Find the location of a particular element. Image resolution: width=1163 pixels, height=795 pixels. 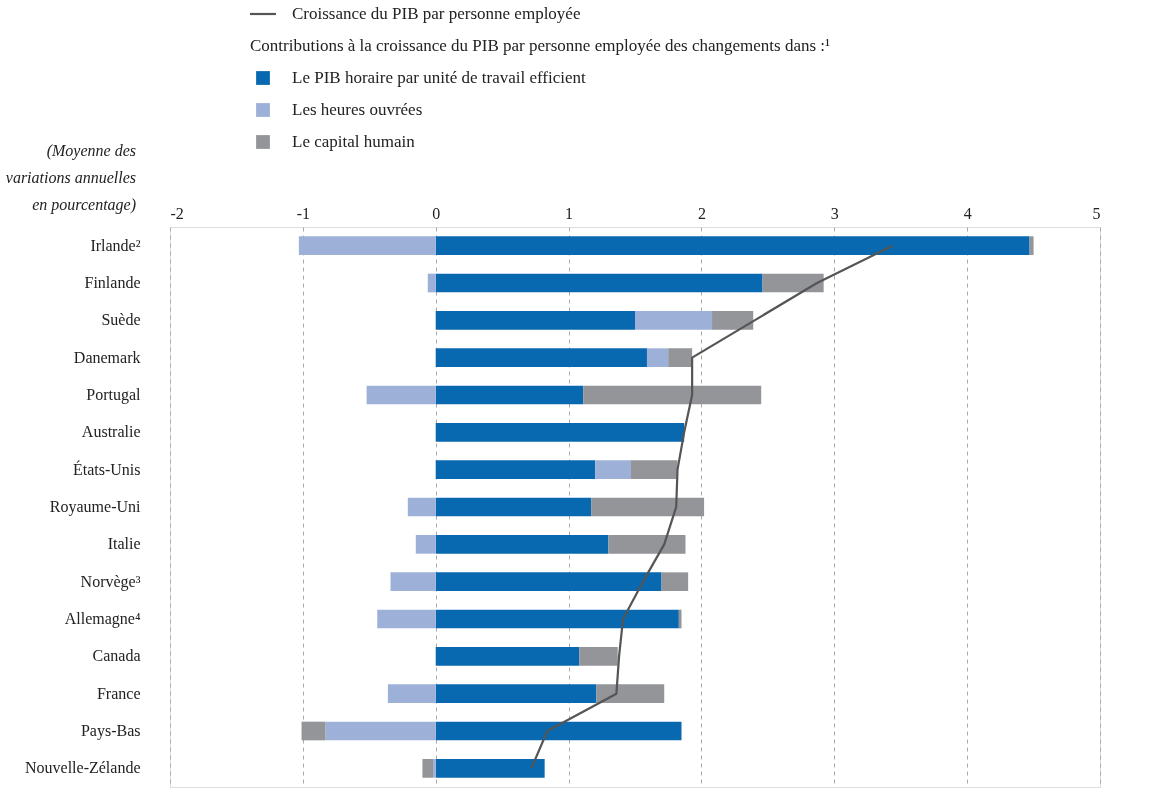

y-tick-label: Finlande is located at coordinates (112, 282).